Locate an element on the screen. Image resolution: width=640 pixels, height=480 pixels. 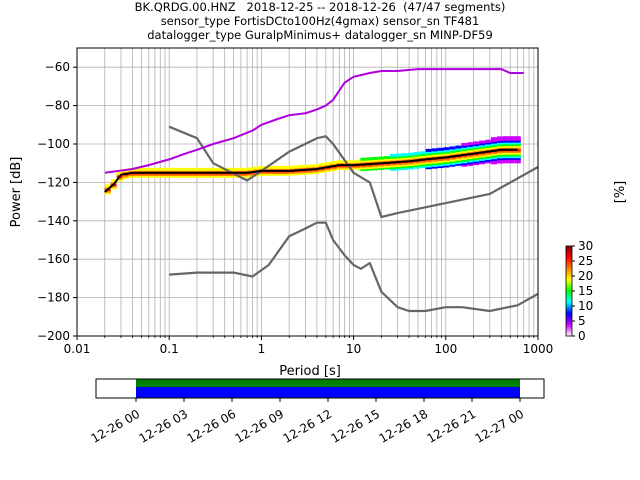
y-tick-label: −120 is located at coordinates (53, 182).